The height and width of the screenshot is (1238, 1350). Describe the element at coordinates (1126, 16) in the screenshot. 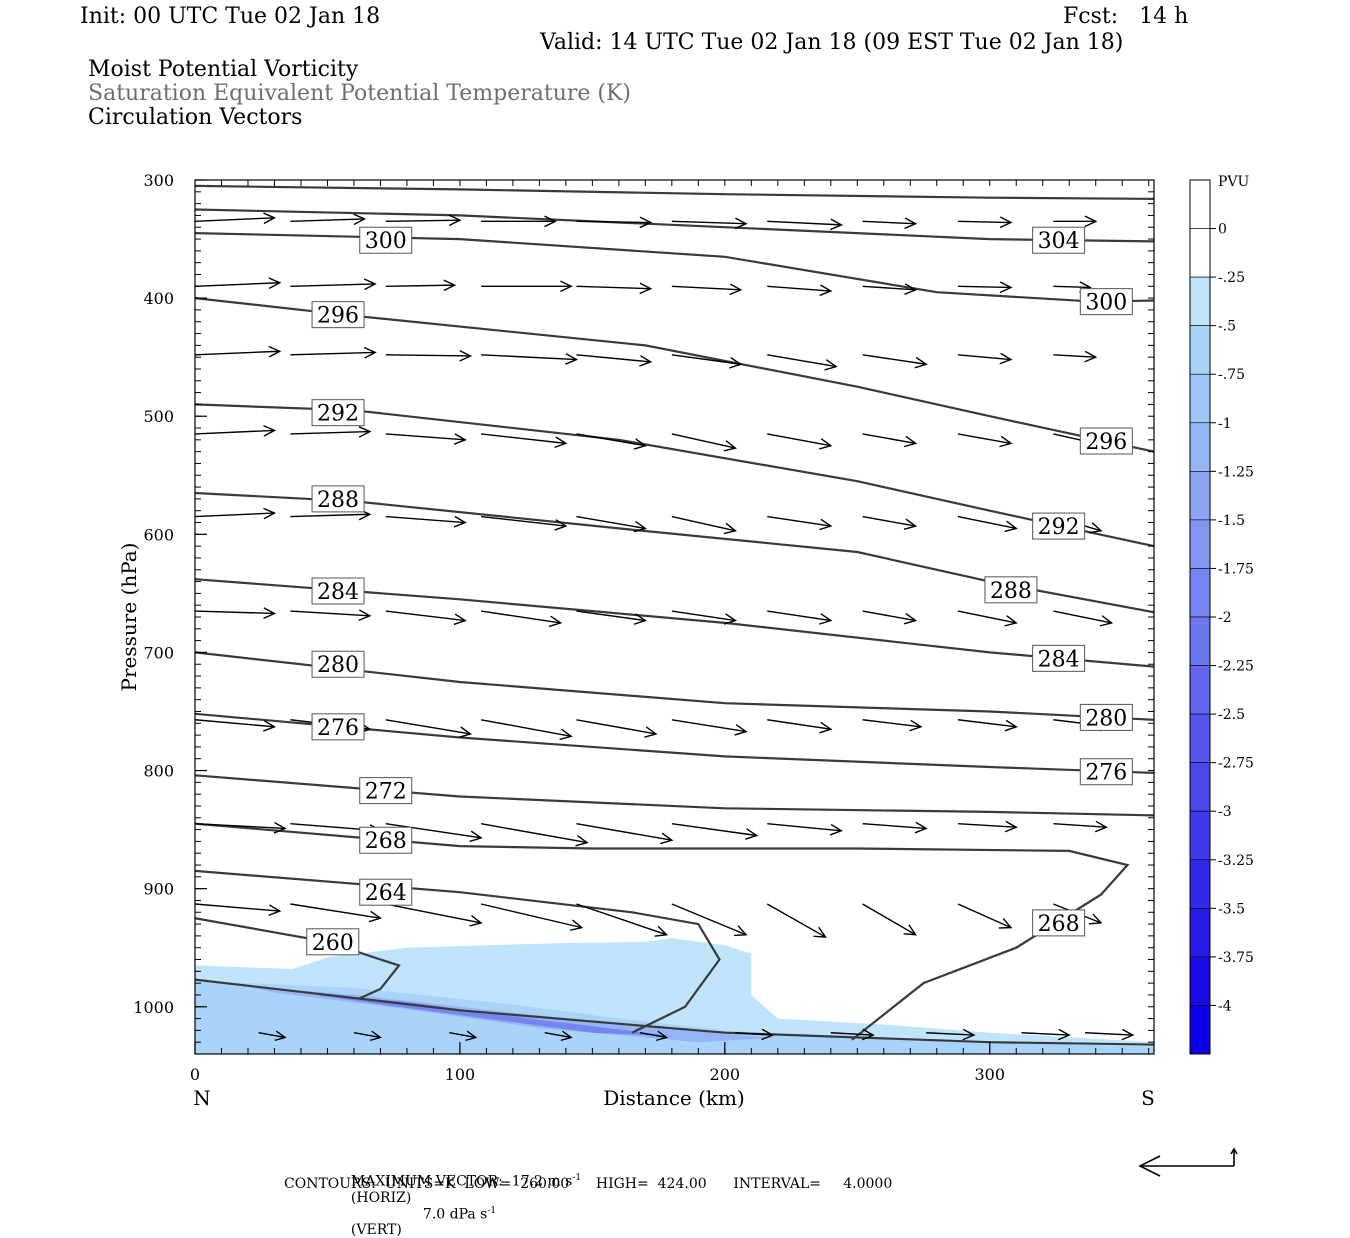

I see `forecast-hour: Fcst: 14 h` at that location.